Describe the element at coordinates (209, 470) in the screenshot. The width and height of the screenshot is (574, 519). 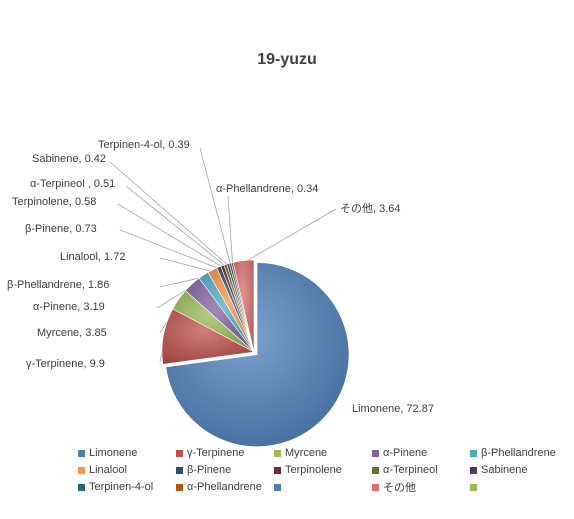
I see `legend-label: β-Pinene` at that location.